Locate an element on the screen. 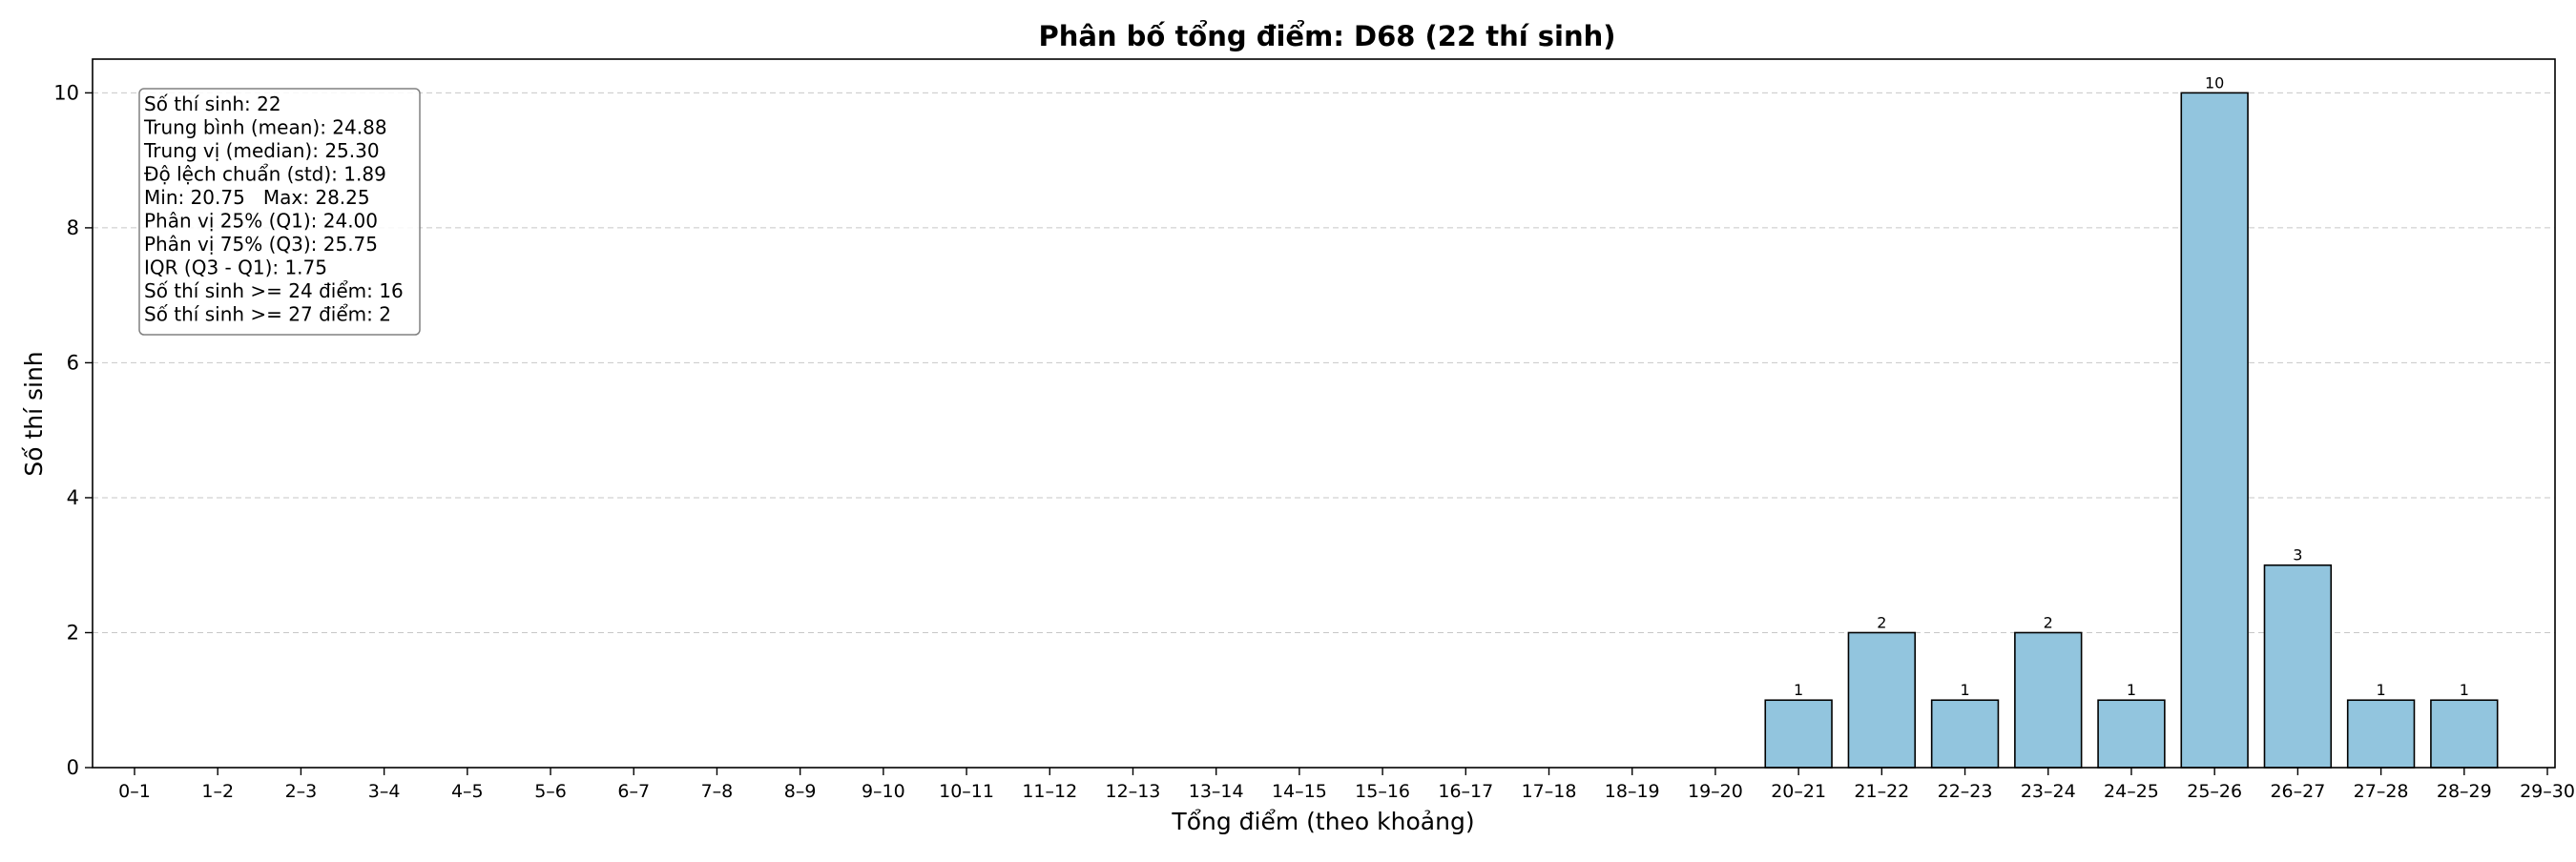 This screenshot has height=862, width=2576. x-tick-label: 28–29 is located at coordinates (2464, 791).